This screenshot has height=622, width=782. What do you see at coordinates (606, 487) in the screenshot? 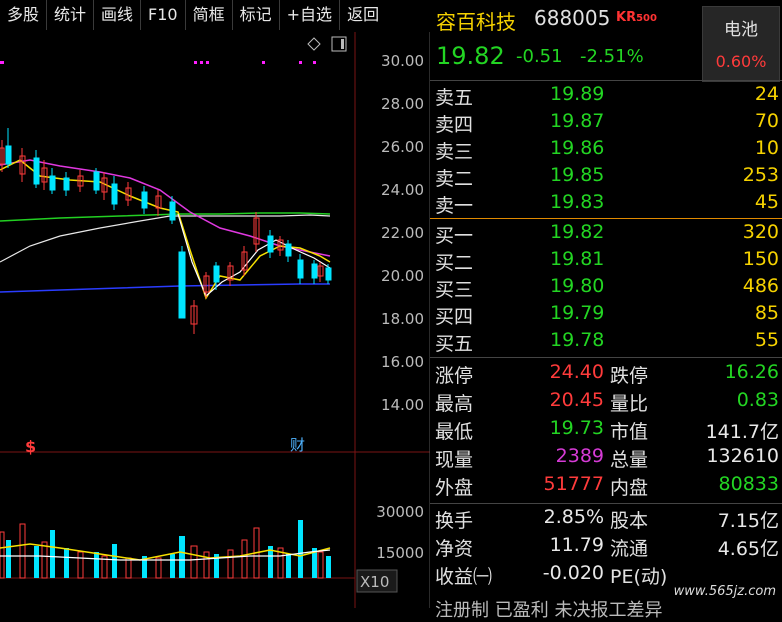
I see `stats-row: 外盘 51777 内盘 80833` at bounding box center [606, 487].